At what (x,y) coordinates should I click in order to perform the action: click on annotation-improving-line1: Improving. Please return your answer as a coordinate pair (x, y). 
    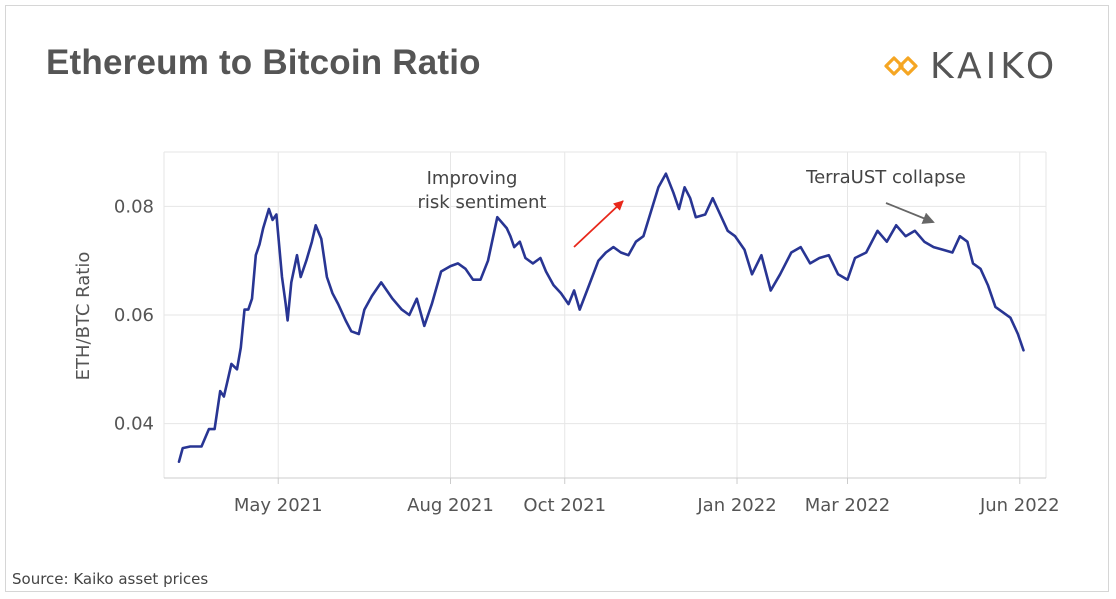
    Looking at the image, I should click on (472, 178).